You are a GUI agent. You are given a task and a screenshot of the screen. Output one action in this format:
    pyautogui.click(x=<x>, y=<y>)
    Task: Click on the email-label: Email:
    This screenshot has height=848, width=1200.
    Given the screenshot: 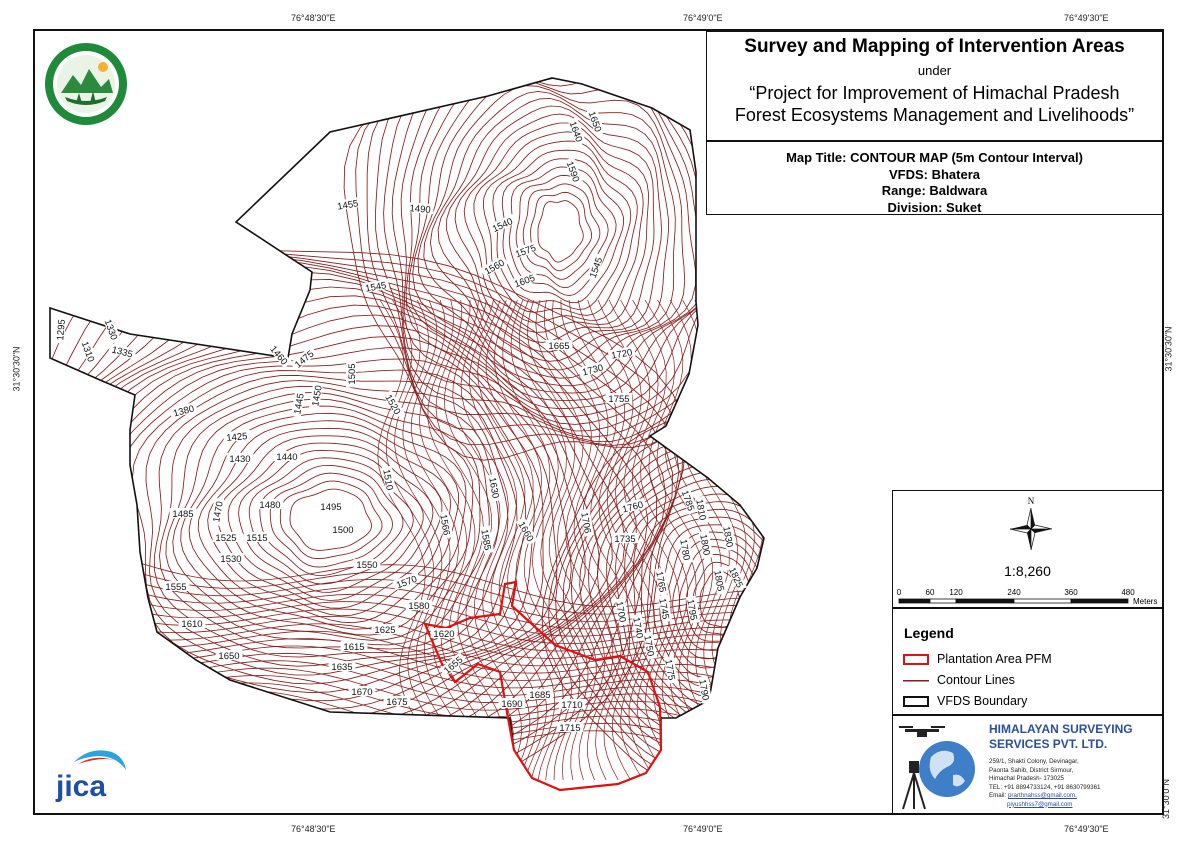 What is the action you would take?
    pyautogui.click(x=998, y=795)
    